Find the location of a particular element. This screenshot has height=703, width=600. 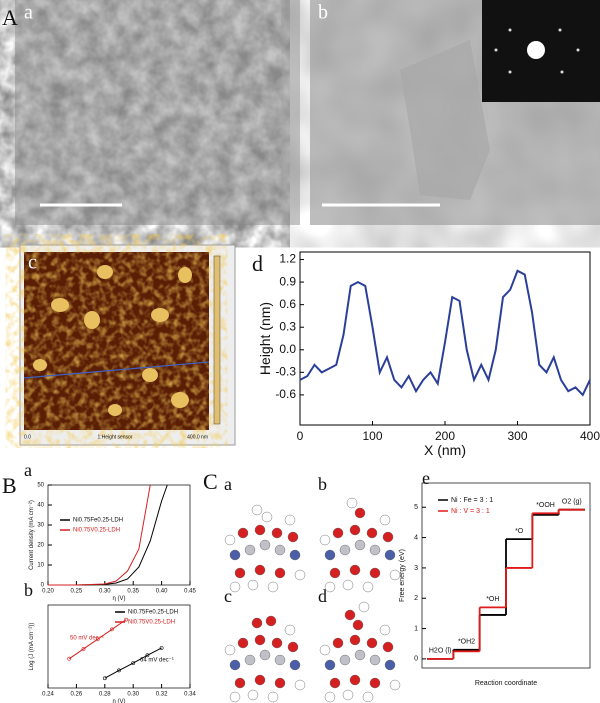

step-label: *OH is located at coordinates (492, 599).